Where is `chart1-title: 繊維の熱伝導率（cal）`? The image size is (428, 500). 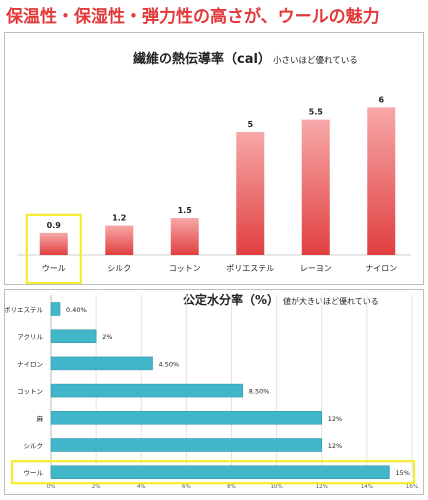
chart1-title: 繊維の熱伝導率（cal） is located at coordinates (202, 59).